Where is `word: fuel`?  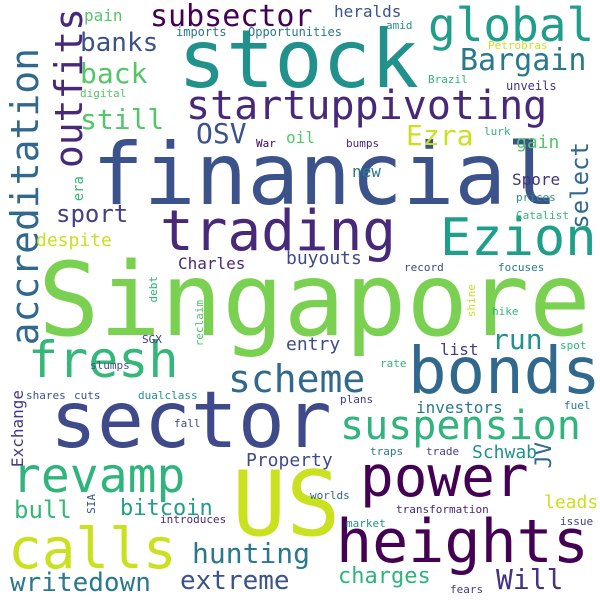 word: fuel is located at coordinates (577, 405).